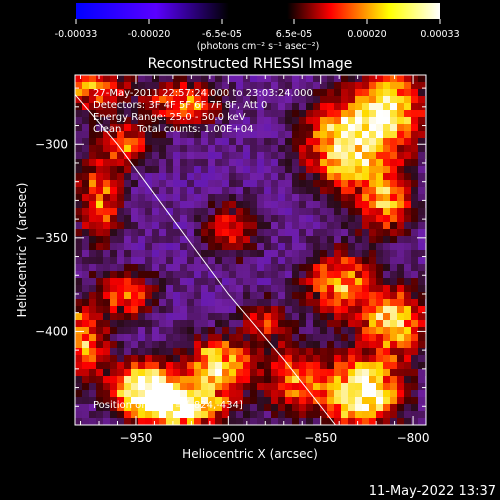 The image size is (500, 500). What do you see at coordinates (250, 64) in the screenshot?
I see `chart-title: Reconstructed RHESSI Image` at bounding box center [250, 64].